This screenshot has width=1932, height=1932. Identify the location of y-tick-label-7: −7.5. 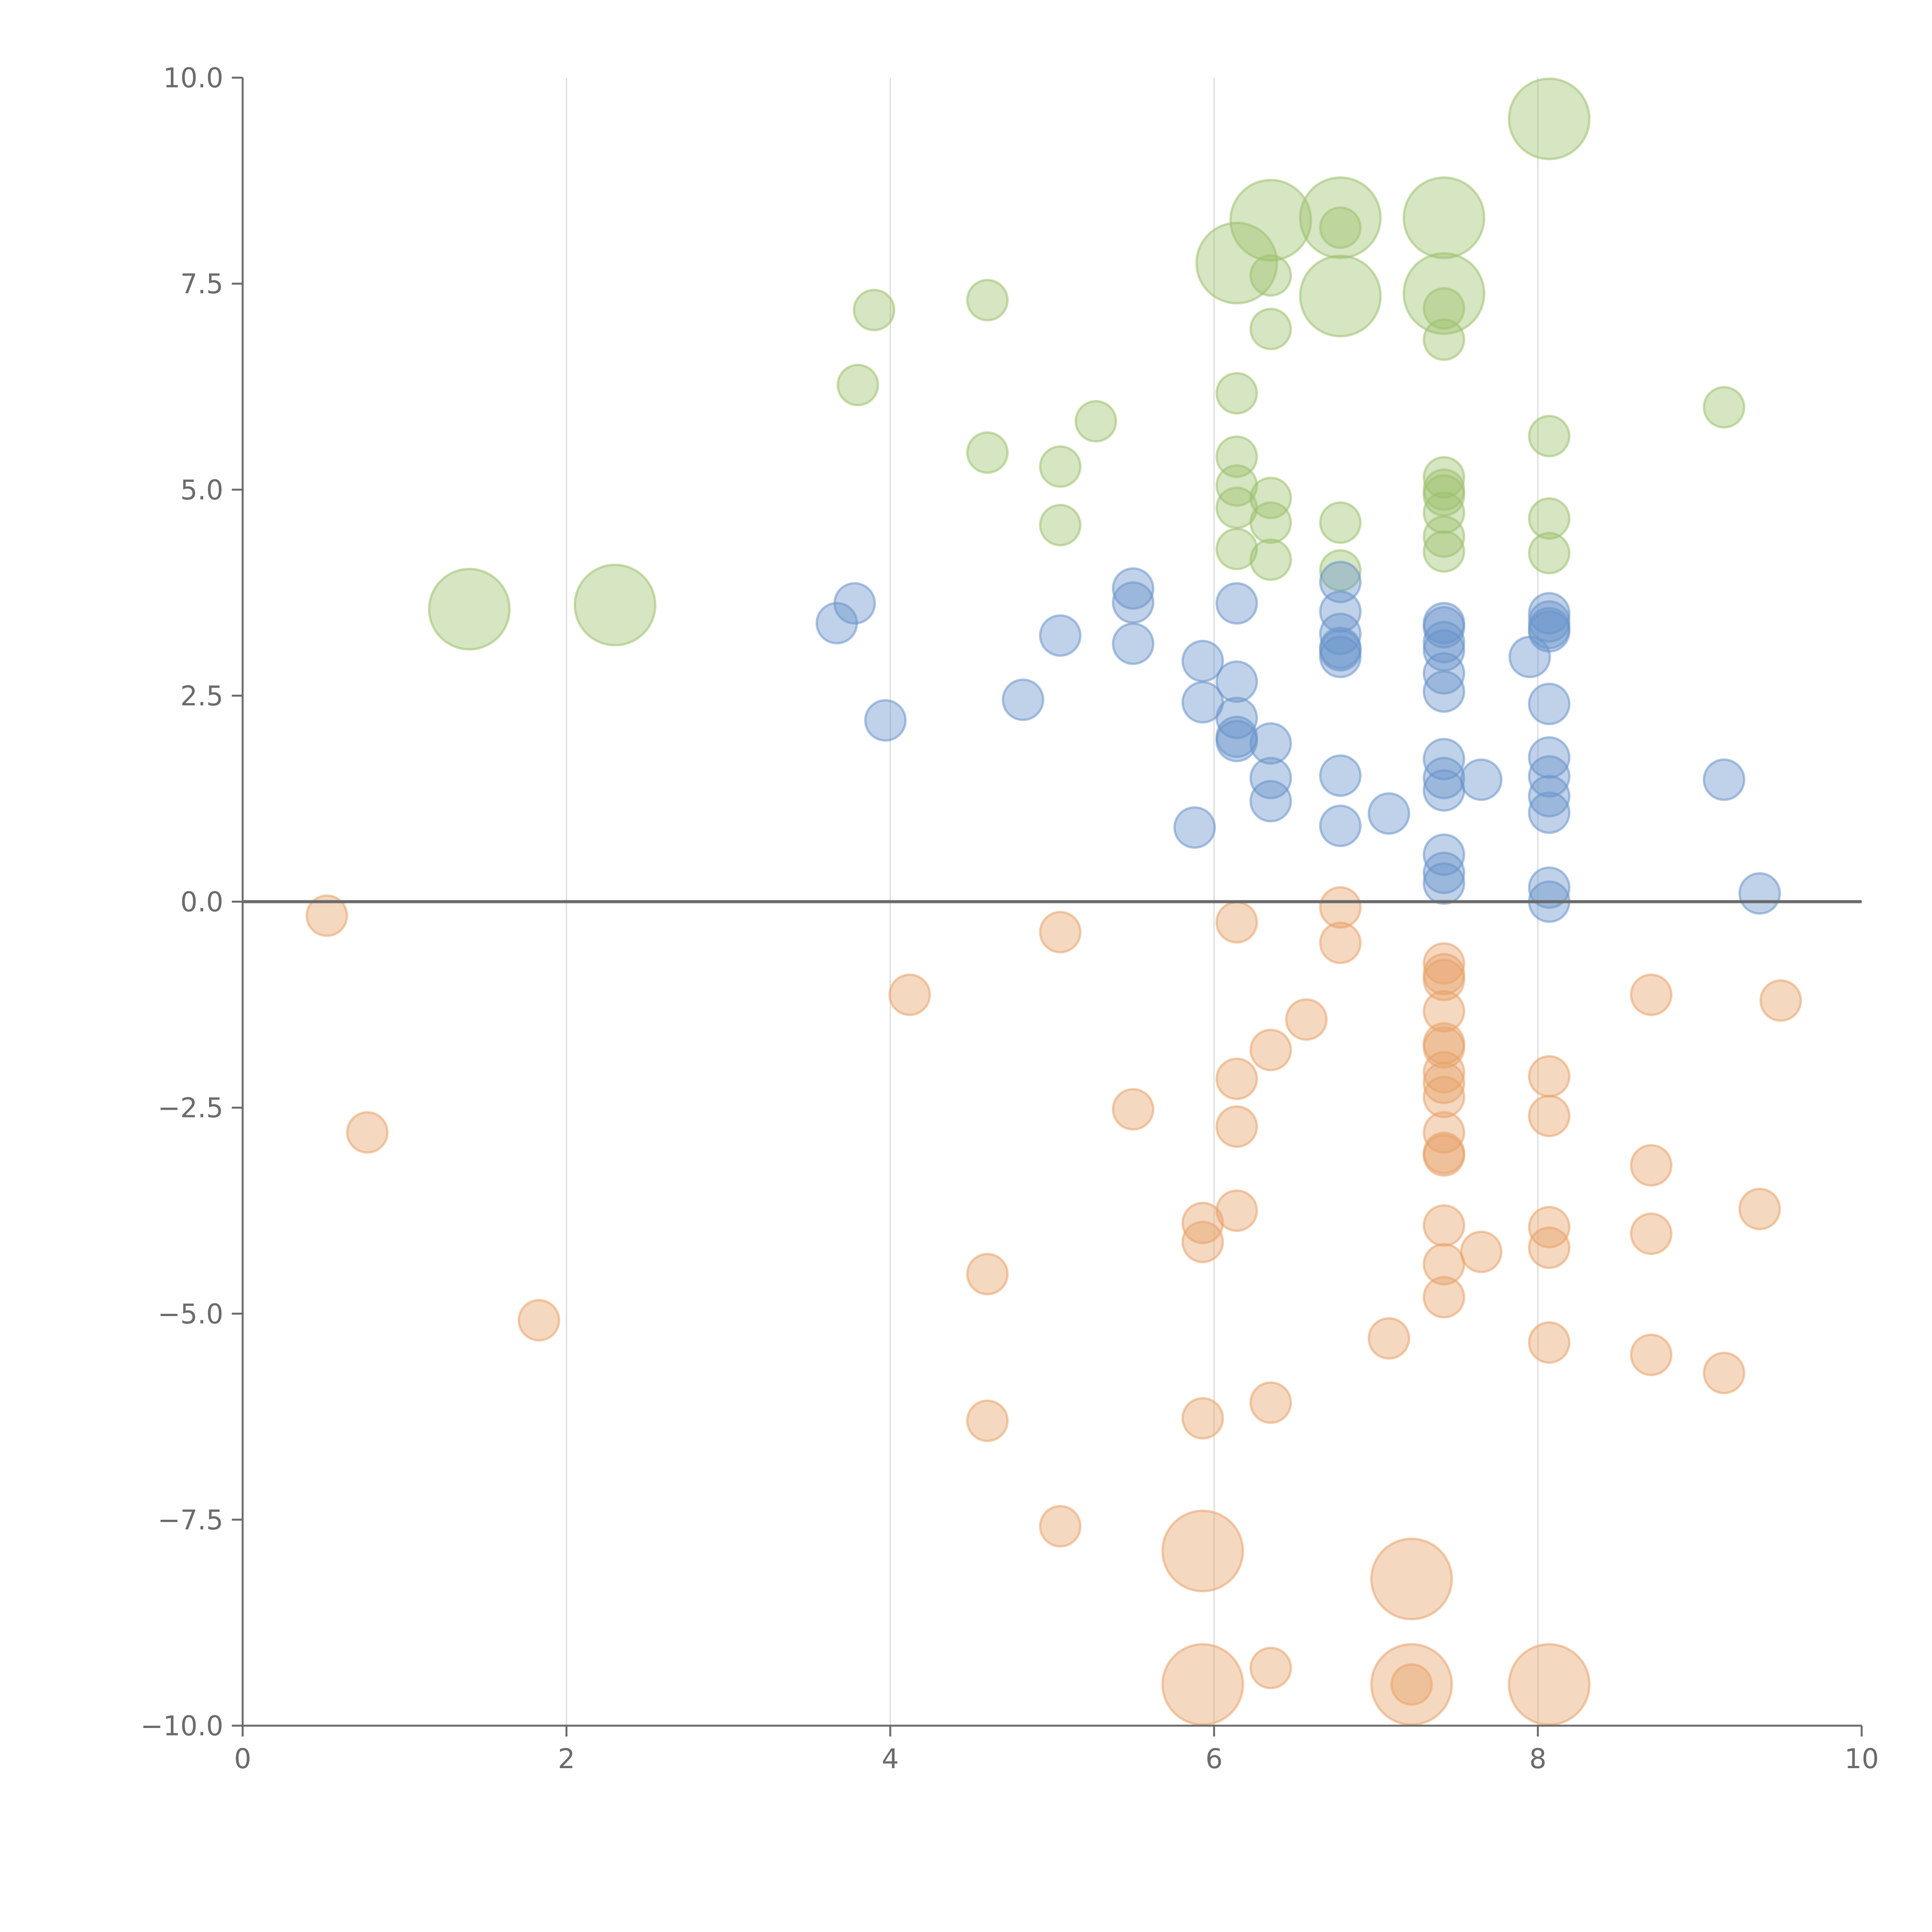
(191, 1520).